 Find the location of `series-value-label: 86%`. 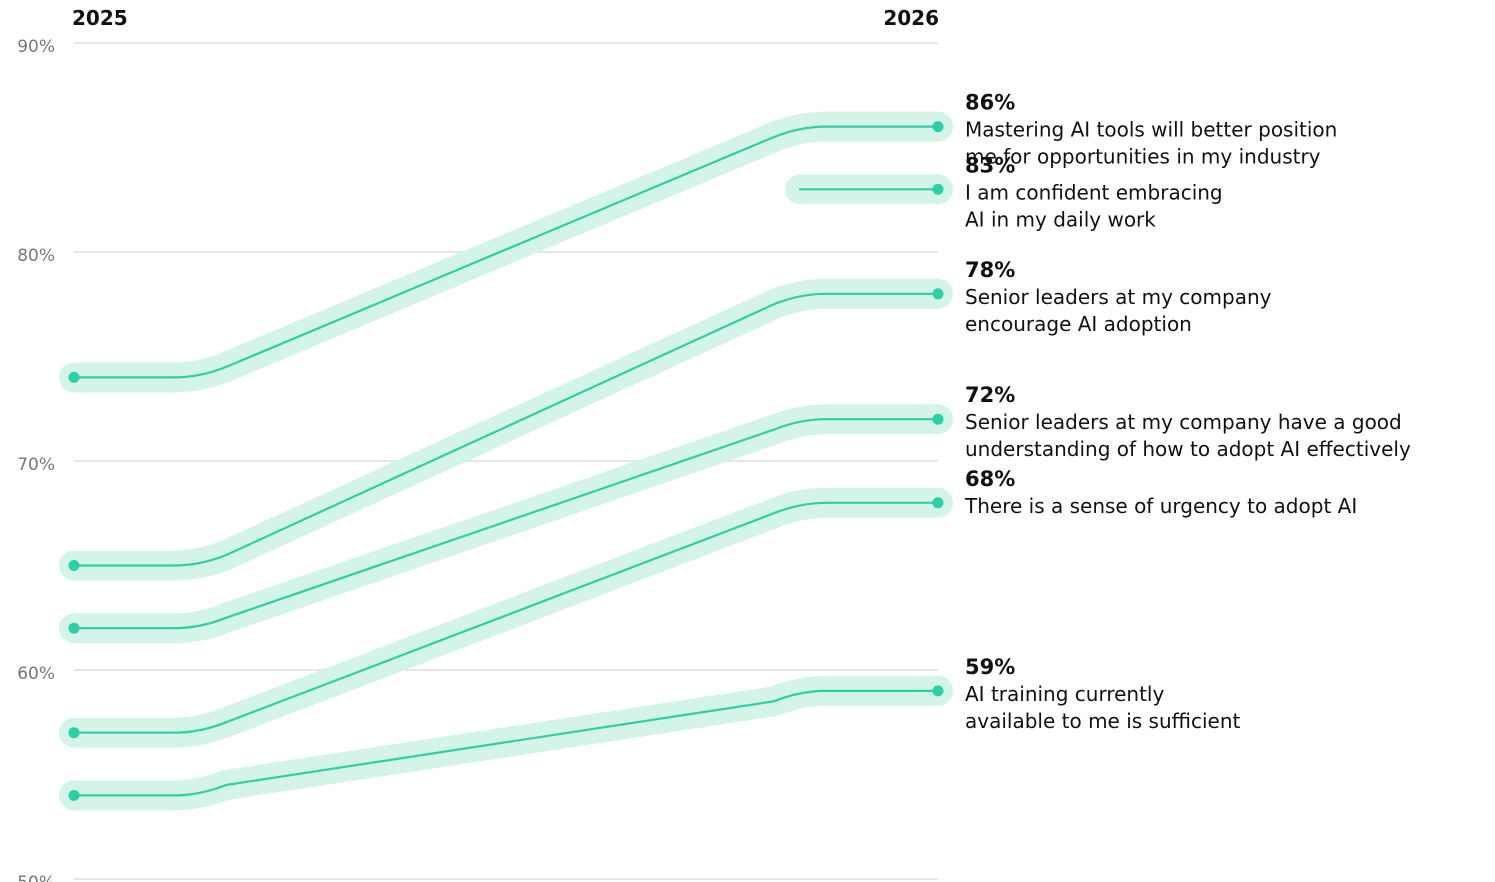

series-value-label: 86% is located at coordinates (990, 103).